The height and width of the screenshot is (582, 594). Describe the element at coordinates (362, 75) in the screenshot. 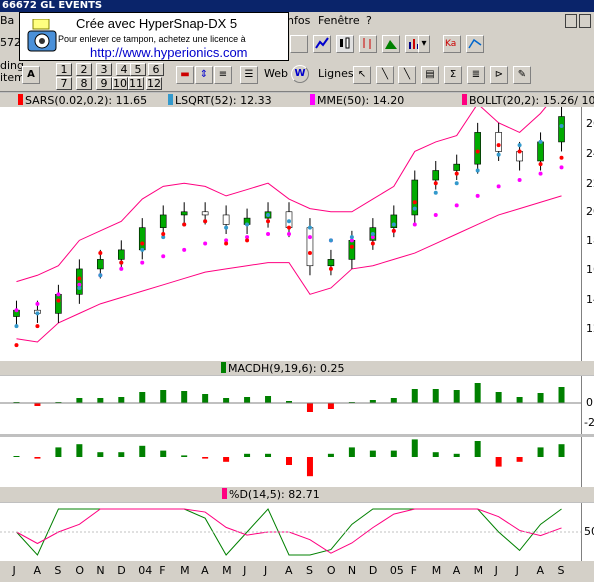

I see `cursor-icon: ↖` at that location.